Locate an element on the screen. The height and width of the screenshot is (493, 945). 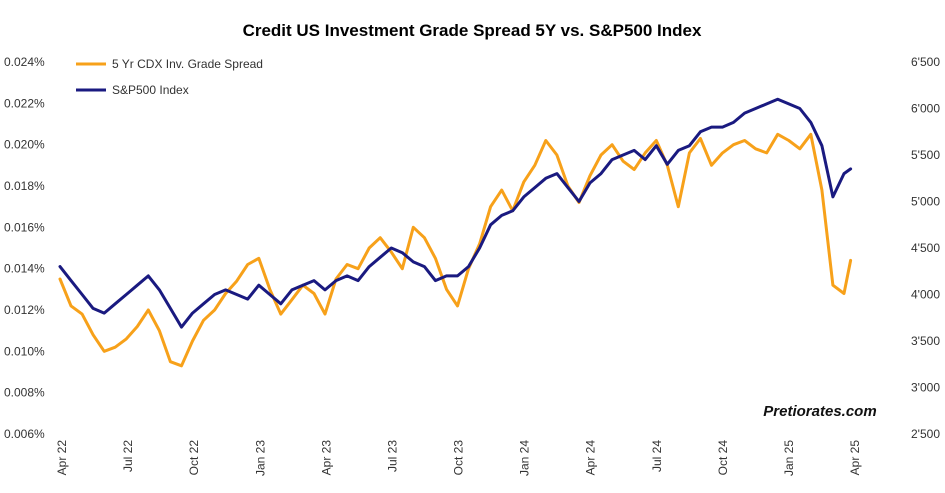
x-tick-label: Apr 22 is located at coordinates (62, 458).